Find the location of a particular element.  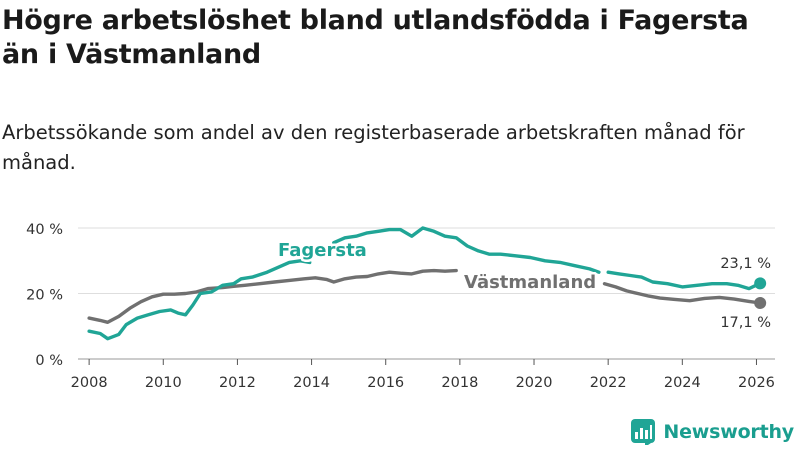

y-tick-label: 40 % is located at coordinates (44, 230).